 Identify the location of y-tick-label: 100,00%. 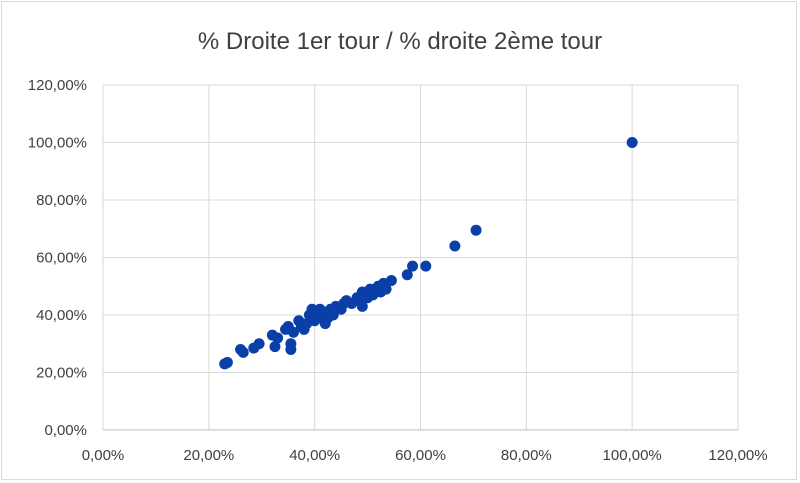
(57, 143).